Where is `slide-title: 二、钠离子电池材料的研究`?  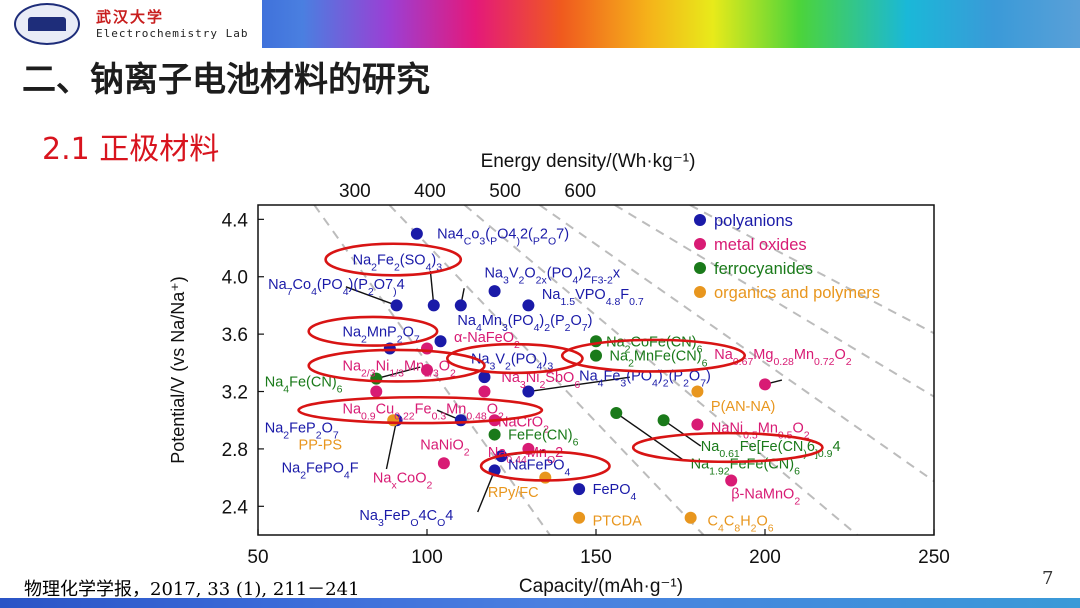
slide-title: 二、钠离子电池材料的研究 is located at coordinates (226, 80).